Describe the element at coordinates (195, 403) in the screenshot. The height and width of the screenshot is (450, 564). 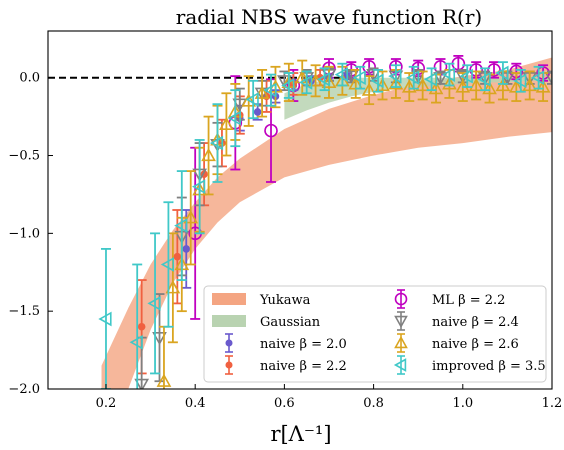
I see `x-tick-label: 0.4` at that location.